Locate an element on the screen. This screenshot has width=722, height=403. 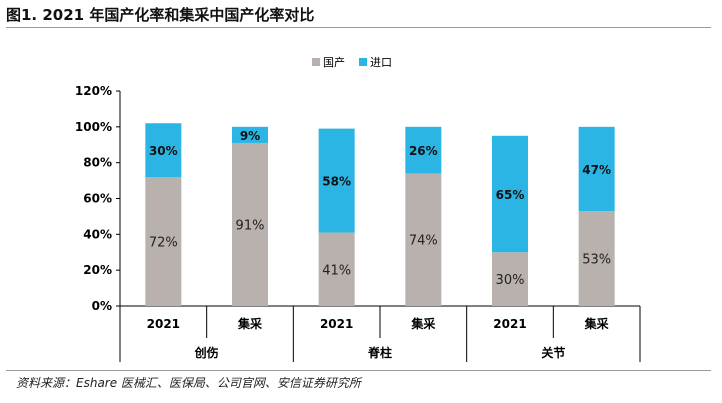
data-label-domestic: 74% is located at coordinates (423, 241).